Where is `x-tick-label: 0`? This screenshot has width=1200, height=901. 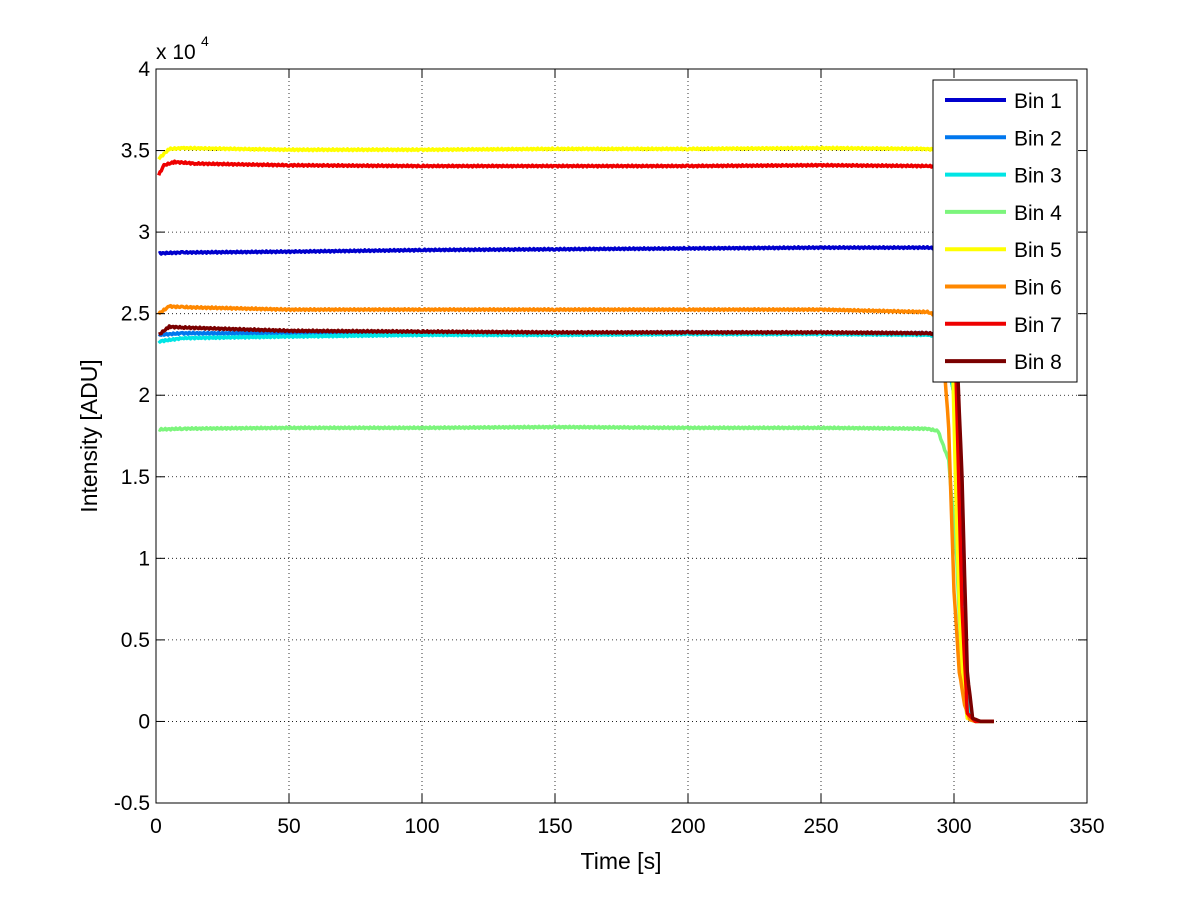
x-tick-label: 0 is located at coordinates (156, 826).